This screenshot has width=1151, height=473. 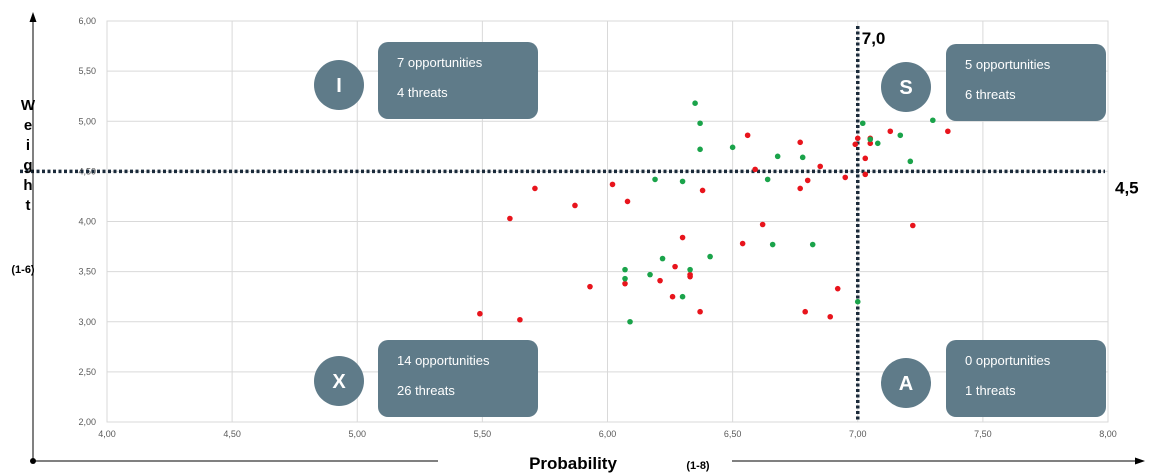 I want to click on y-arrow-head, so click(x=33, y=17).